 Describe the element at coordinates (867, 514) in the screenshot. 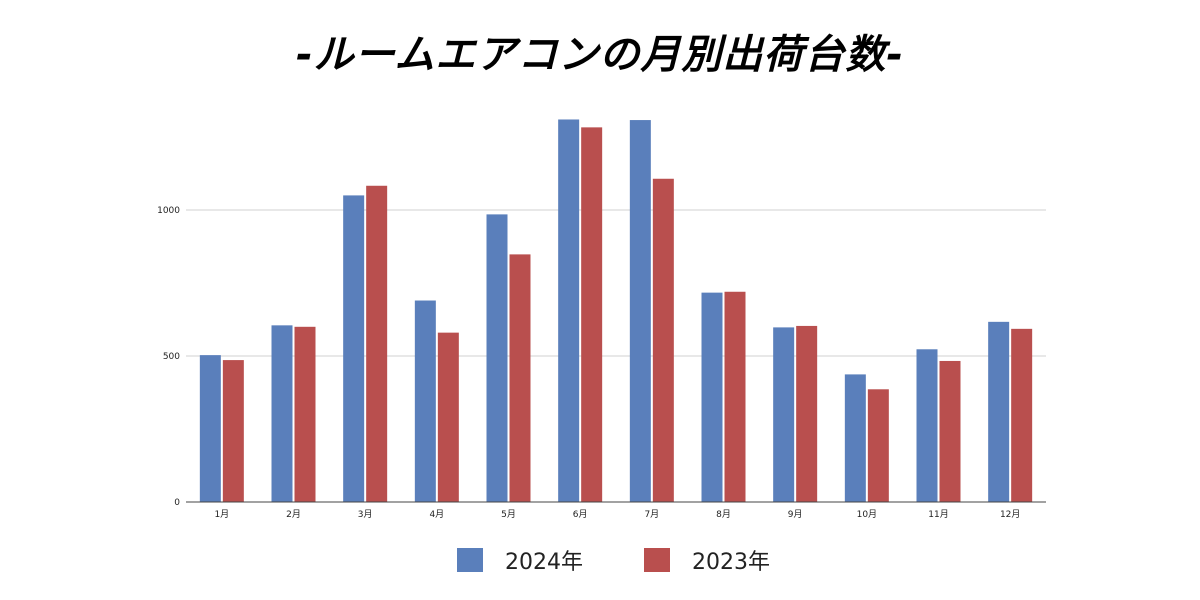

I see `x-tick-label: 10月` at that location.